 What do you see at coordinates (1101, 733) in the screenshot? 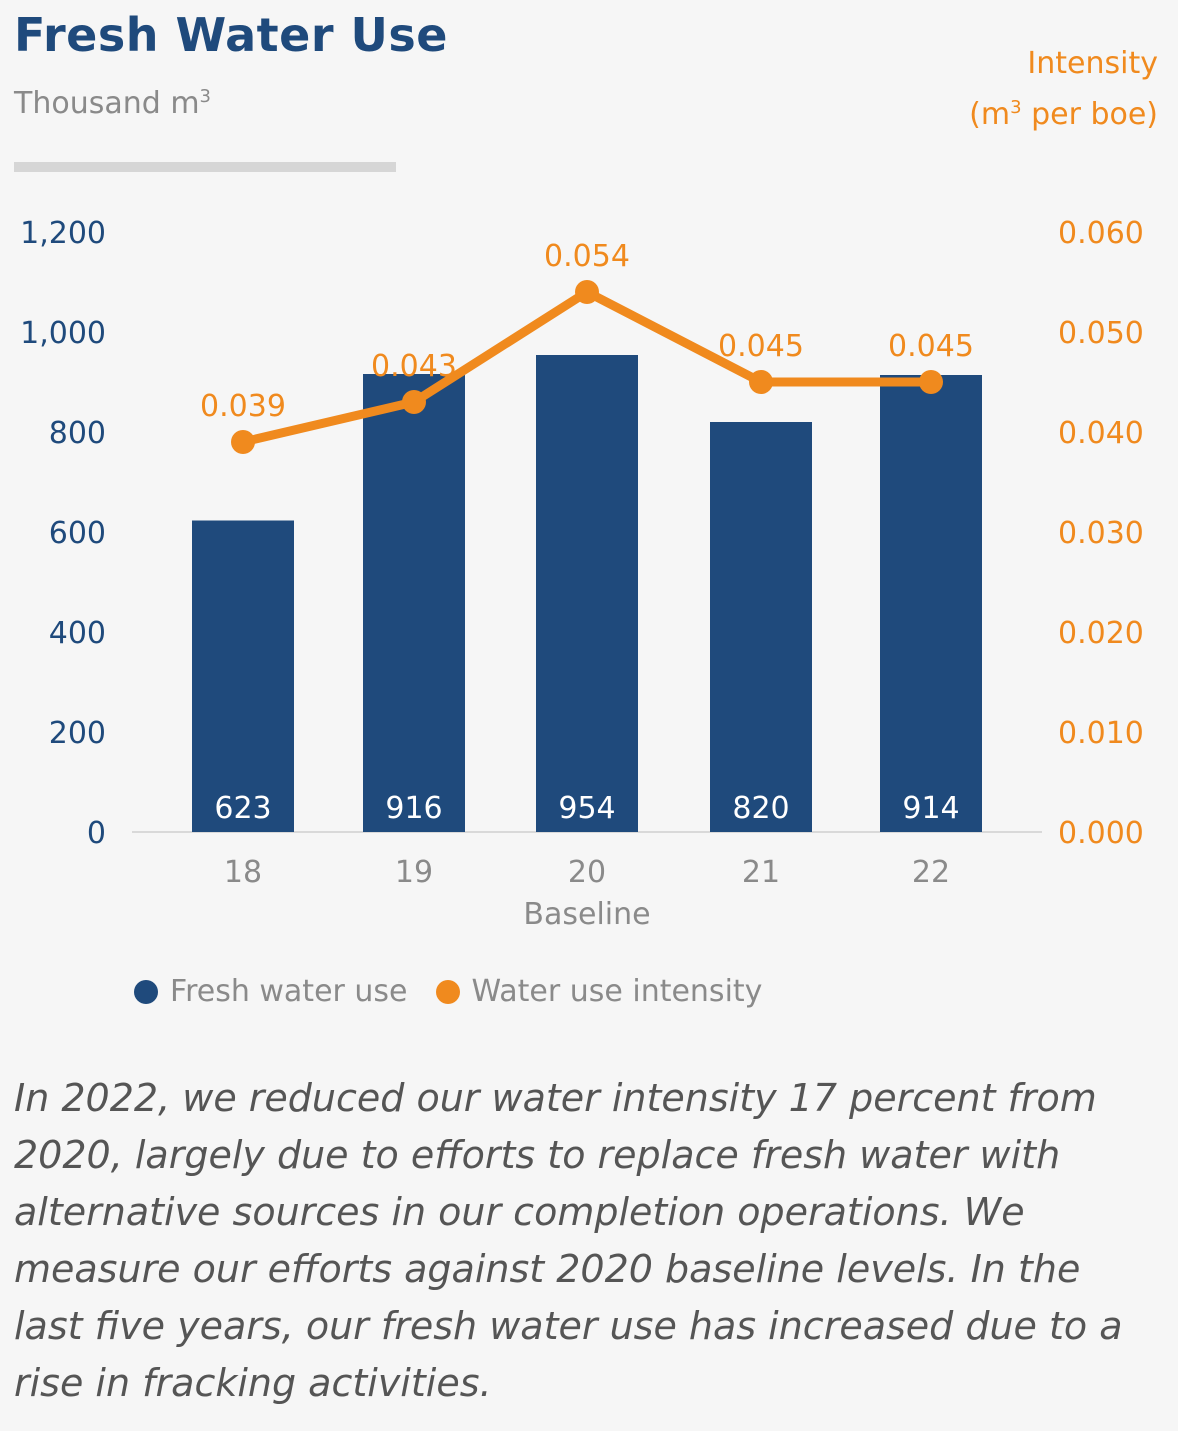
I see `right-tick-label: 0.010` at bounding box center [1101, 733].